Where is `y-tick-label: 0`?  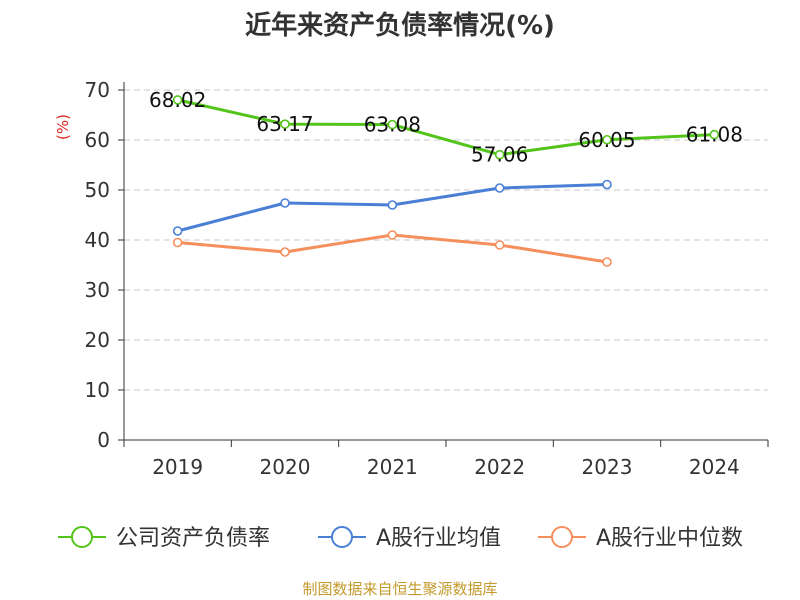
y-tick-label: 0 is located at coordinates (103, 440).